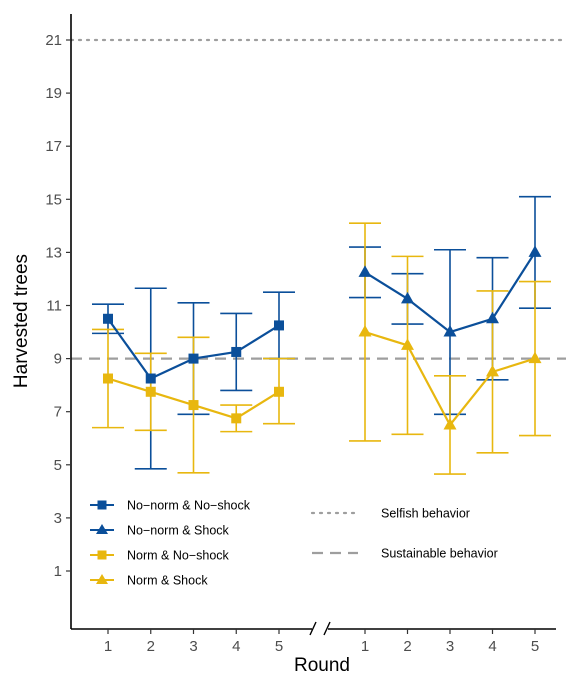  I want to click on legend-label: Norm & Shock, so click(167, 581).